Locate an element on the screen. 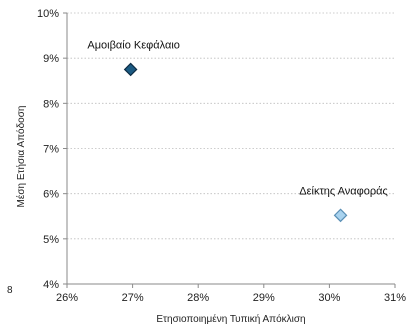 The height and width of the screenshot is (324, 406). x-tick-label: 27% is located at coordinates (133, 298).